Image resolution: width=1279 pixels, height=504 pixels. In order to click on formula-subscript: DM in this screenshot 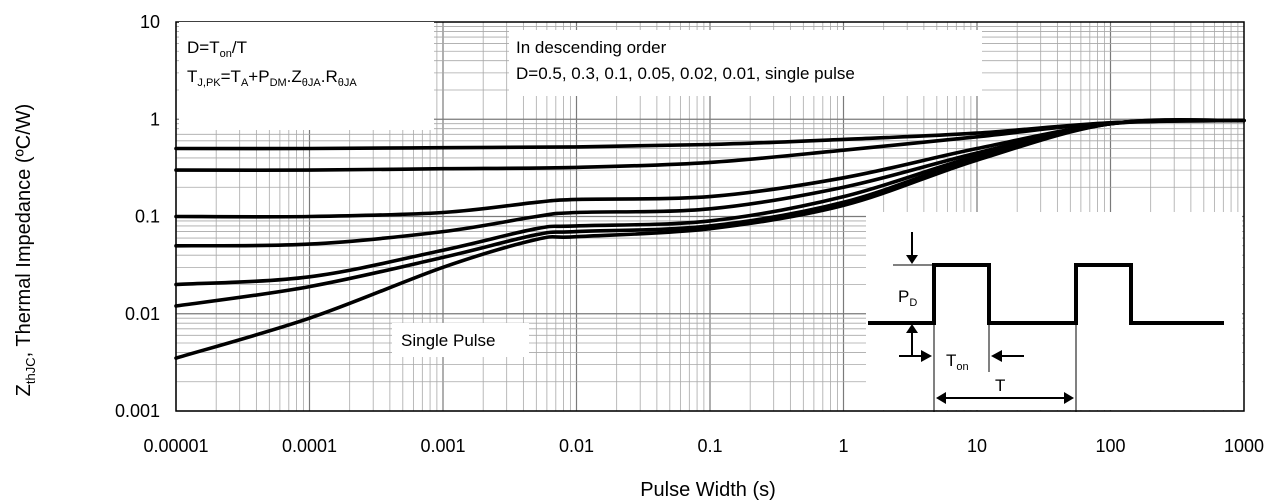, I will do `click(278, 83)`.